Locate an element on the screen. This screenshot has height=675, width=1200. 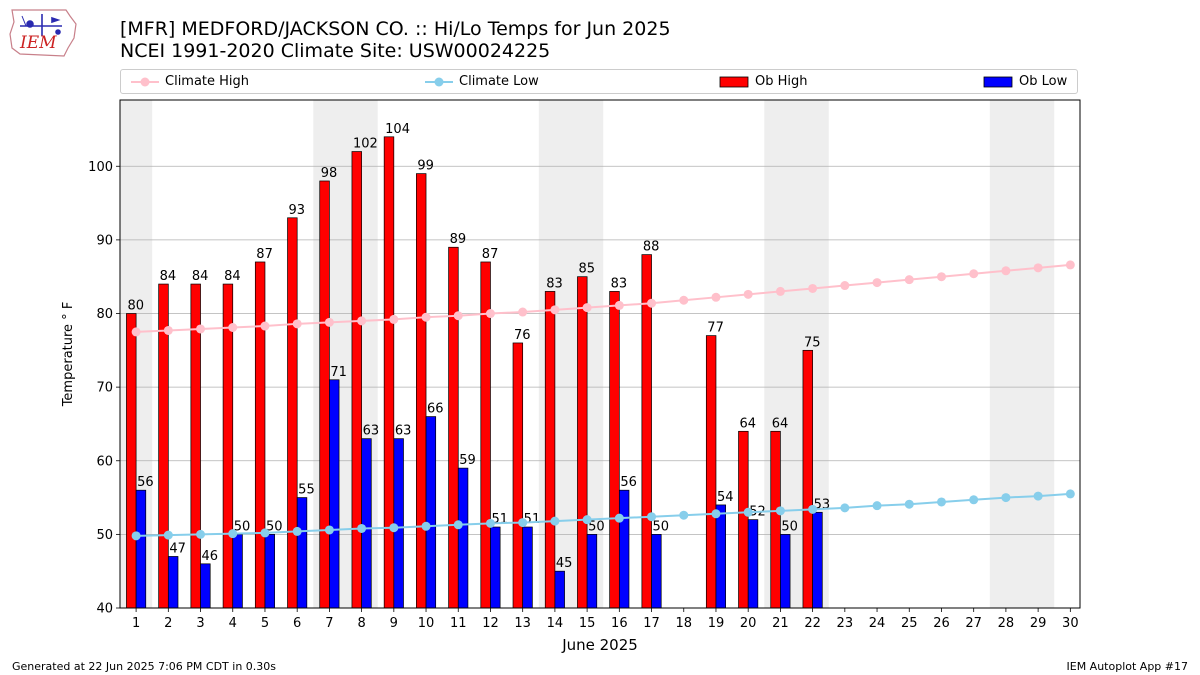
weather-station-icon is located at coordinates (41, 25).